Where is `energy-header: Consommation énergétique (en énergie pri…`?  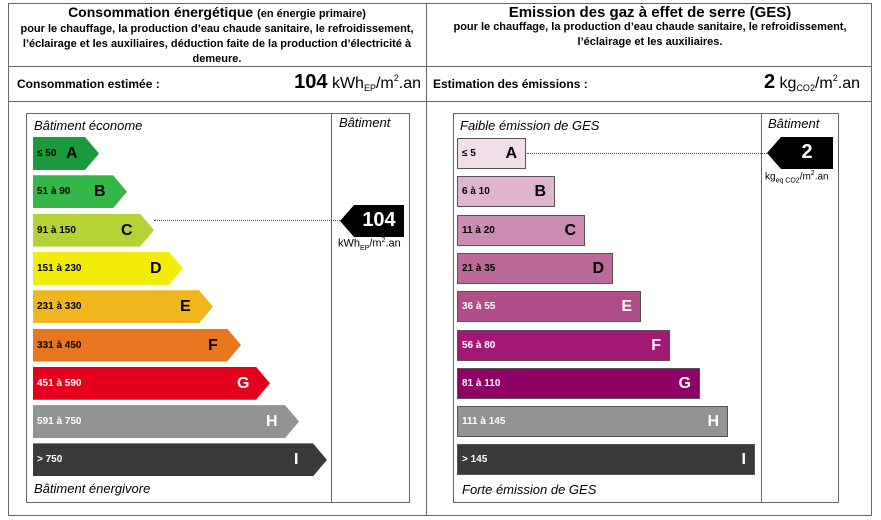
energy-header: Consommation énergétique (en énergie pri… is located at coordinates (217, 36).